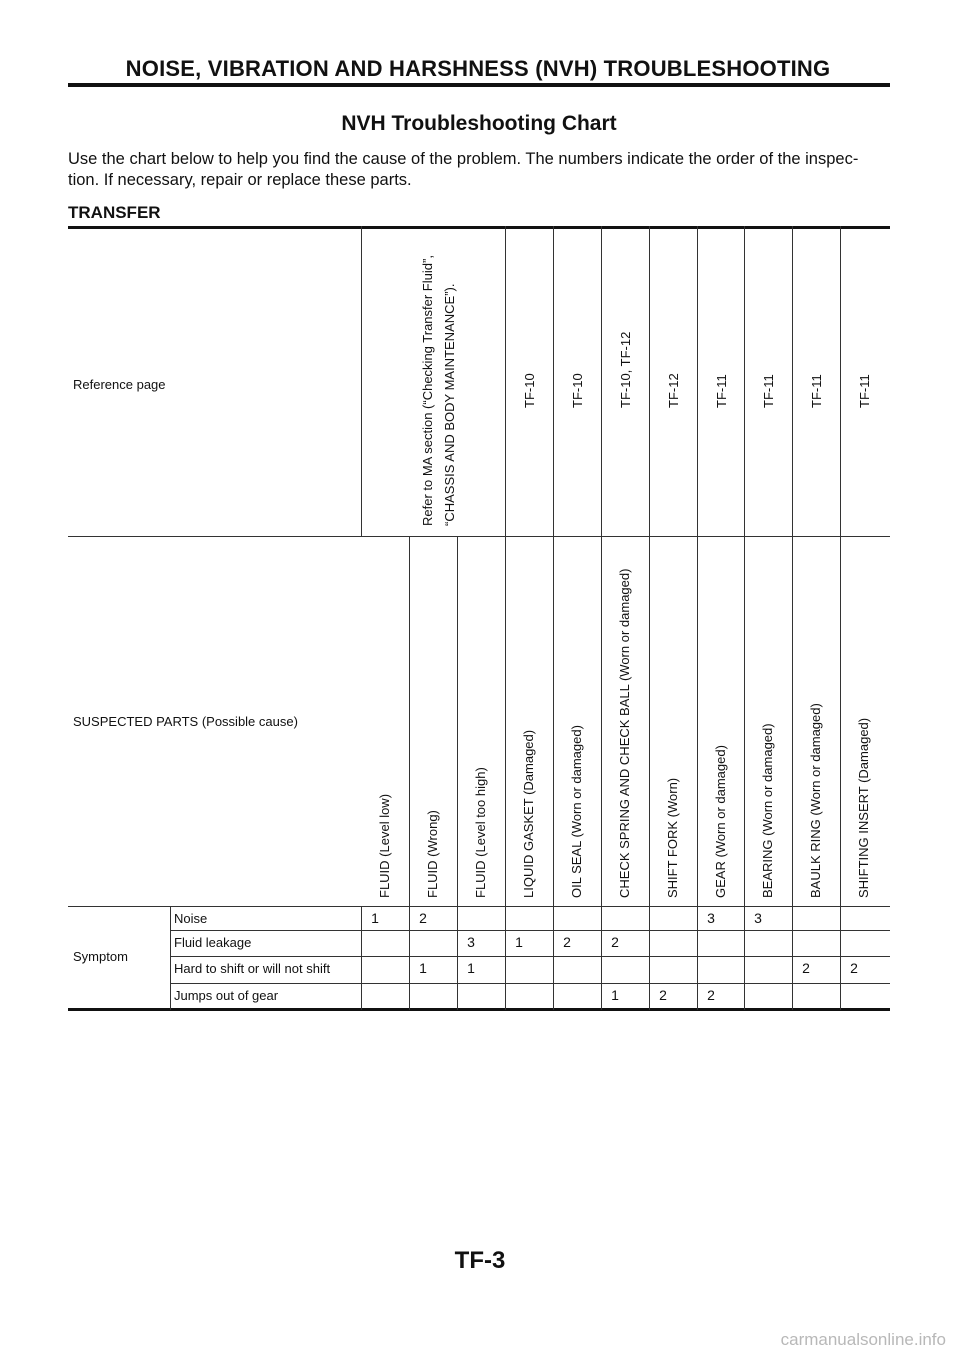 Image resolution: width=960 pixels, height=1358 pixels. Describe the element at coordinates (480, 832) in the screenshot. I see `suspected-part-label: FLUID (Level too high)` at that location.